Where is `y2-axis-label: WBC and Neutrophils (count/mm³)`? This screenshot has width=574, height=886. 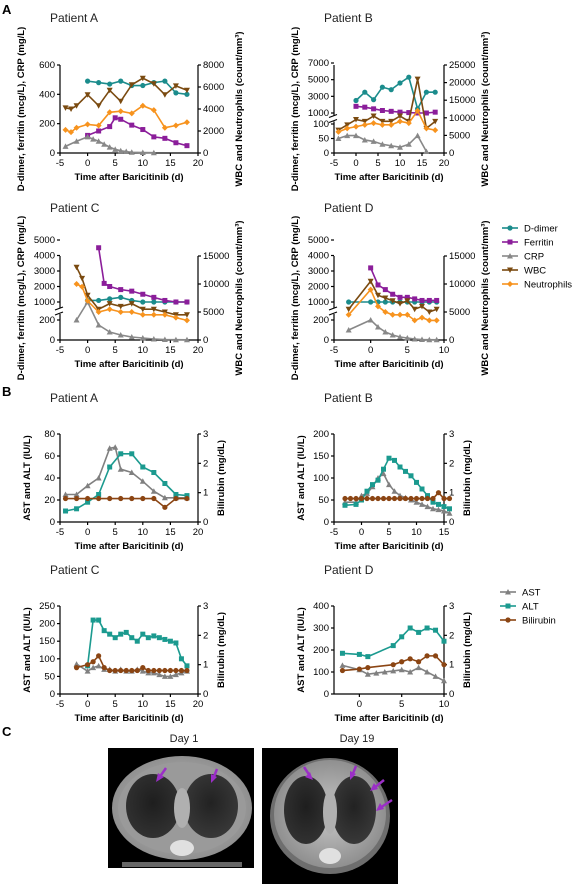
y2-axis-label: WBC and Neutrophils (count/mm³) is located at coordinates (485, 108).